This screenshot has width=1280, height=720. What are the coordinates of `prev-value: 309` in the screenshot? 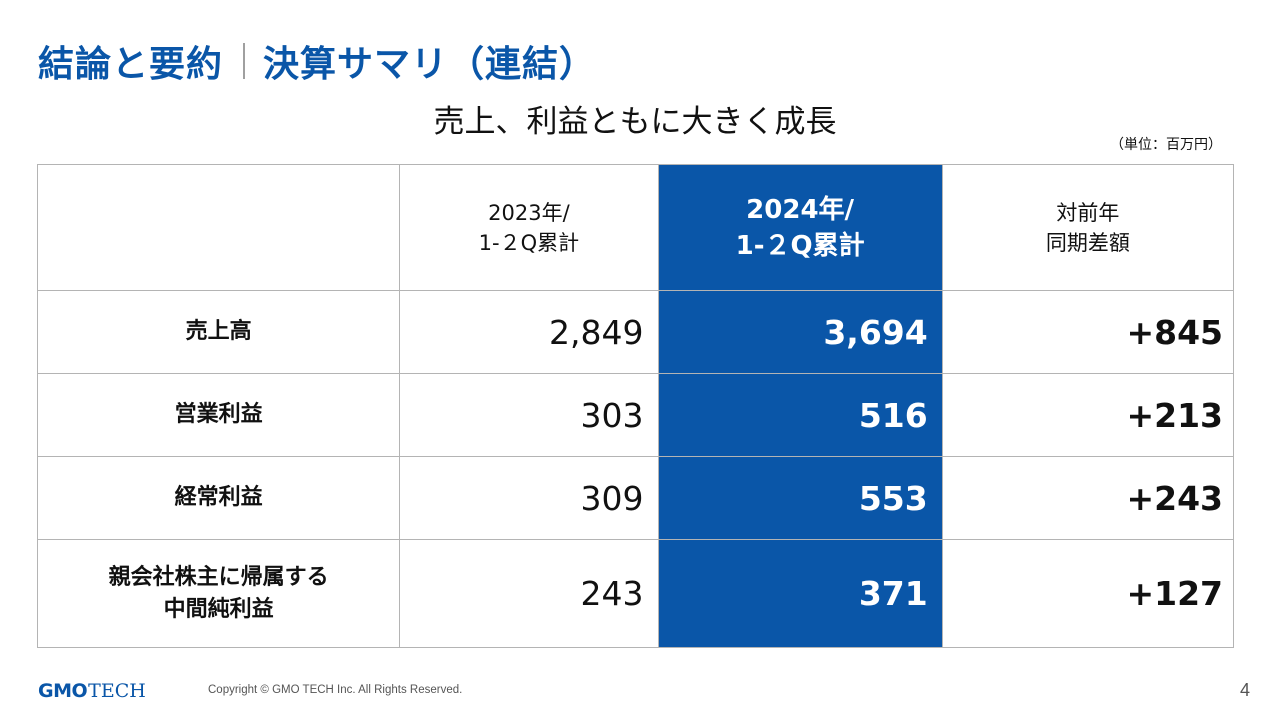 It's located at (529, 498).